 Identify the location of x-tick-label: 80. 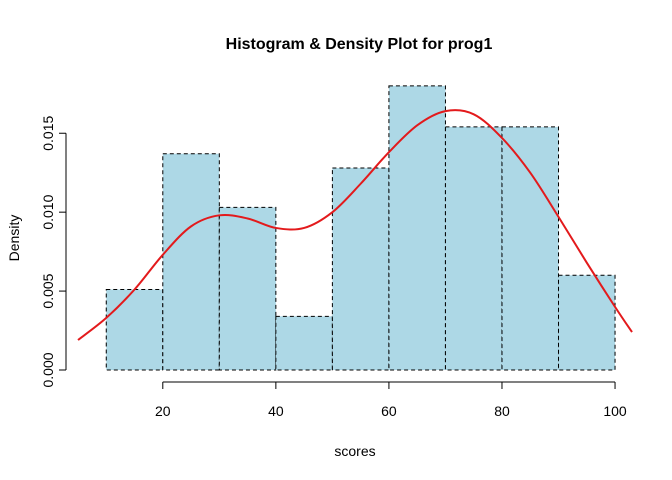
(502, 411).